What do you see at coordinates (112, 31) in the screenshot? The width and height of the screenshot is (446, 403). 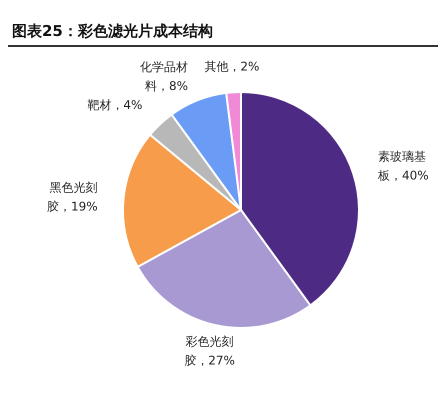 I see `chart-title: 图表25：彩色滤光片成本结构` at bounding box center [112, 31].